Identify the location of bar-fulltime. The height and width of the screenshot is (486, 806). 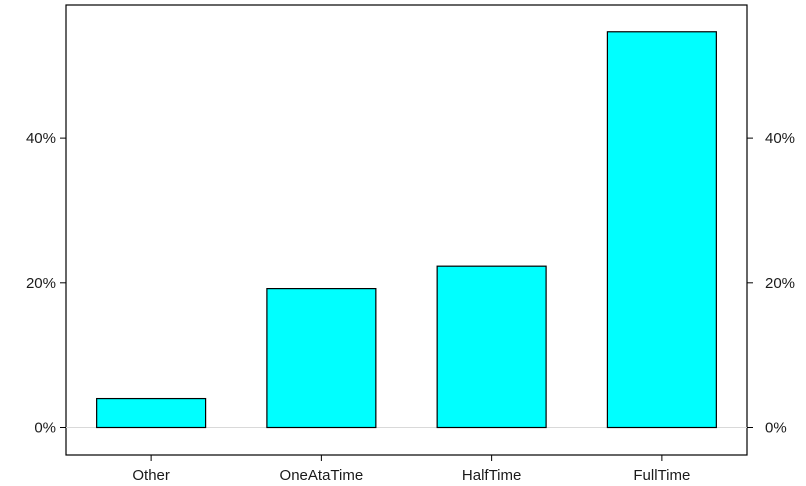
(661, 230).